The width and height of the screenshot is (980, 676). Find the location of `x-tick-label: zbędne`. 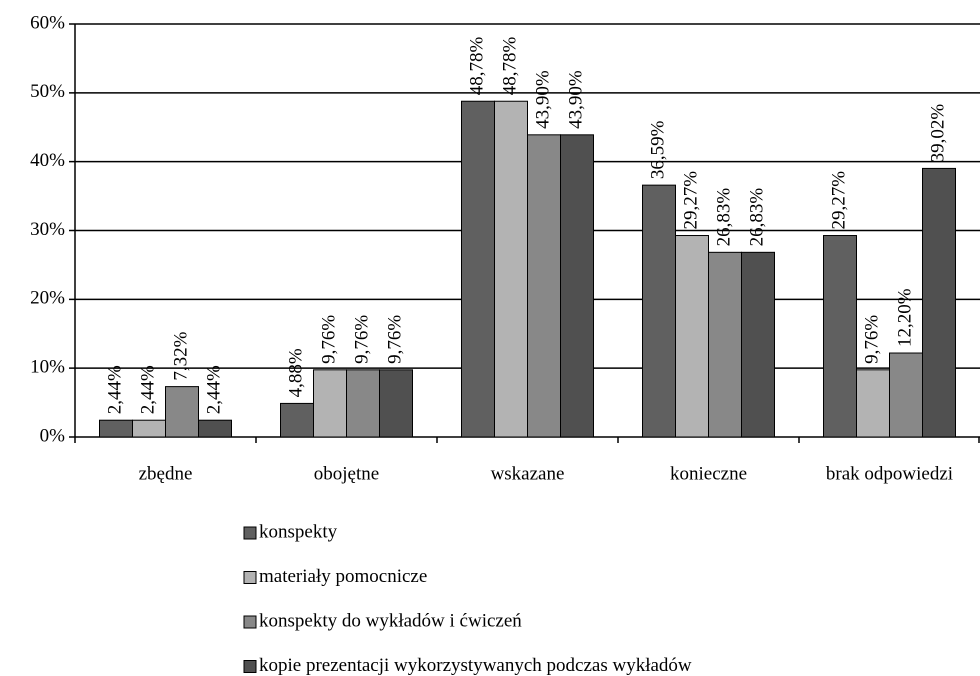

x-tick-label: zbędne is located at coordinates (166, 473).